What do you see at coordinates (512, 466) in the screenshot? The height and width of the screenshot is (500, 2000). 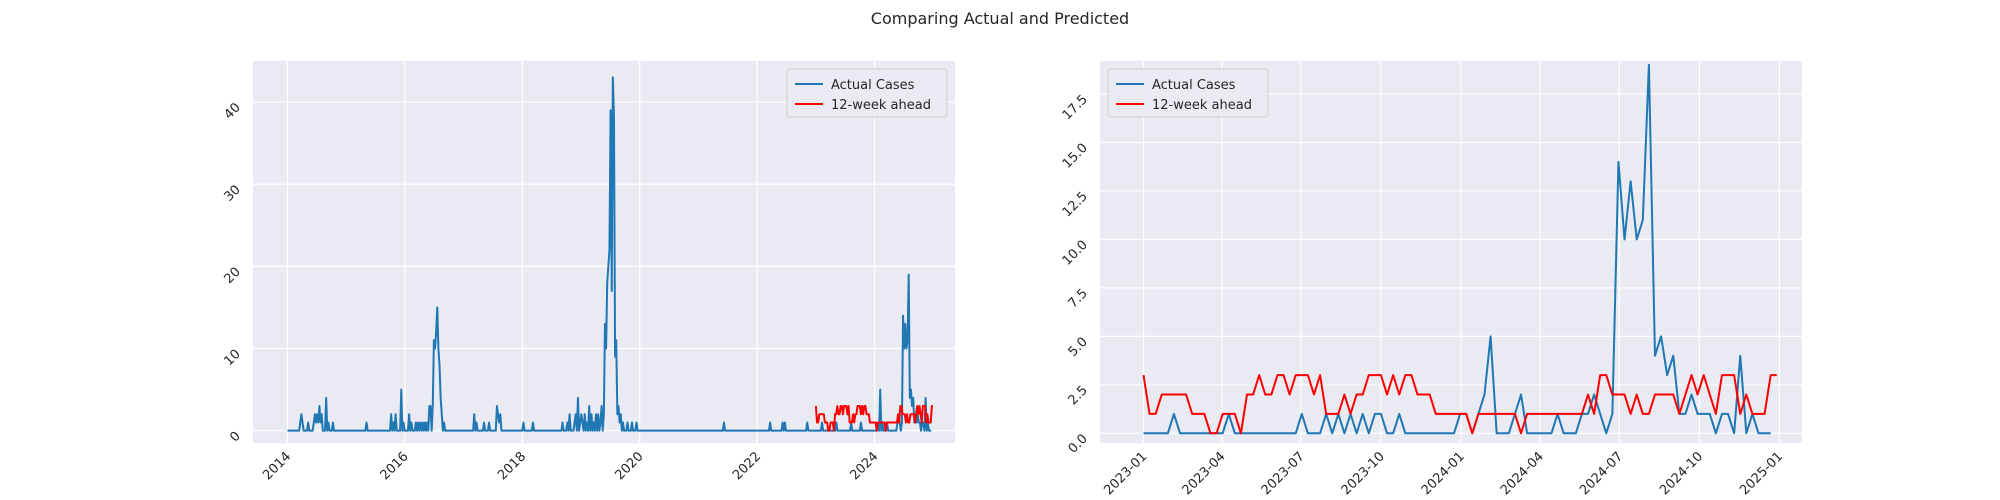 I see `x-tick-label: 2018` at bounding box center [512, 466].